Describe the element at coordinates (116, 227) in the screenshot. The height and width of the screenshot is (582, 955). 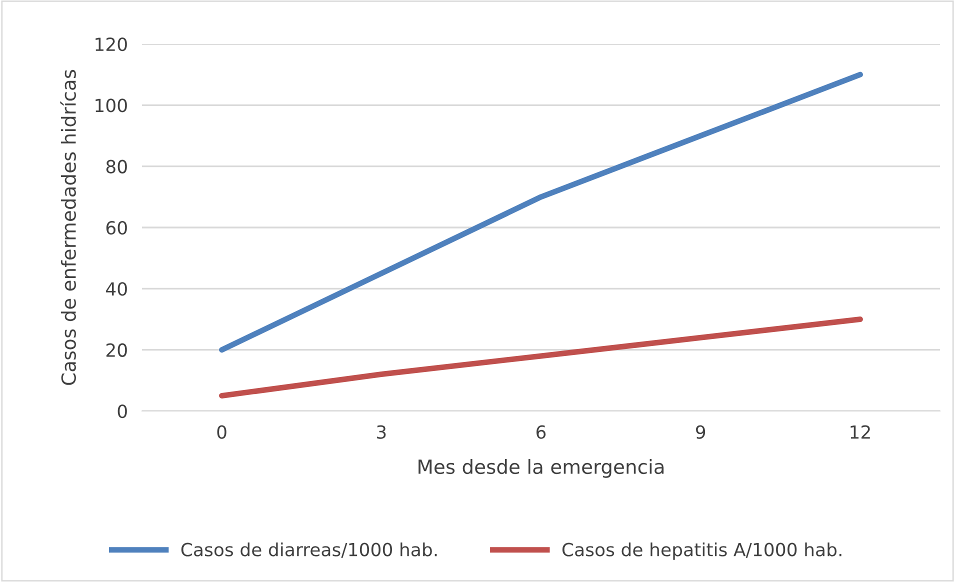
I see `y-tick-label: 60` at that location.